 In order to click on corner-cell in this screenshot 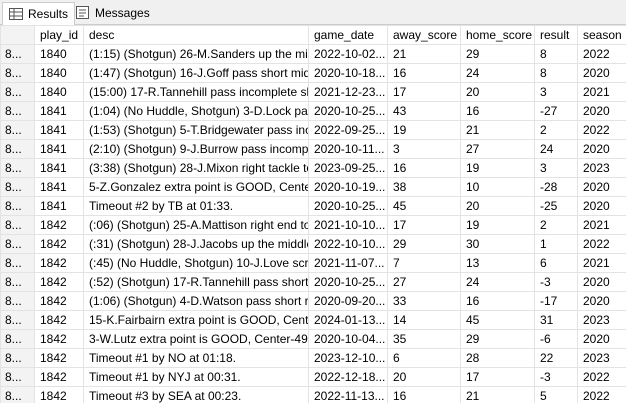, I will do `click(17, 35)`.